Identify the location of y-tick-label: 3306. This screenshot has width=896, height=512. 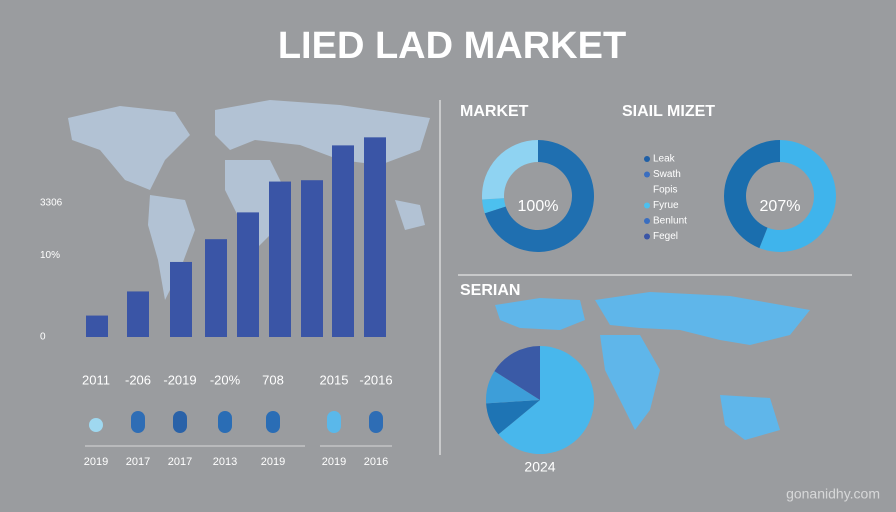
(51, 203).